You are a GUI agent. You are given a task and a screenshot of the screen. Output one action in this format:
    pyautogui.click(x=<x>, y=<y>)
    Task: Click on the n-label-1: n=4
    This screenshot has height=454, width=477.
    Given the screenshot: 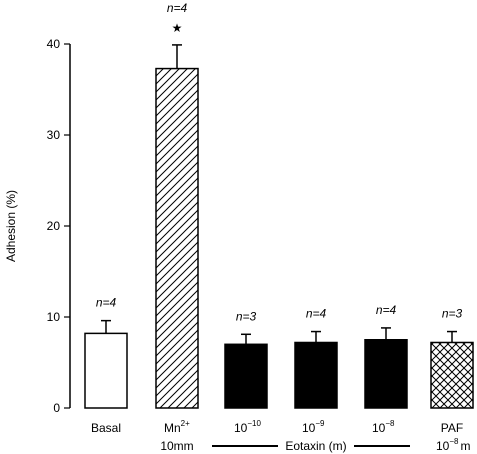 What is the action you would take?
    pyautogui.click(x=177, y=8)
    